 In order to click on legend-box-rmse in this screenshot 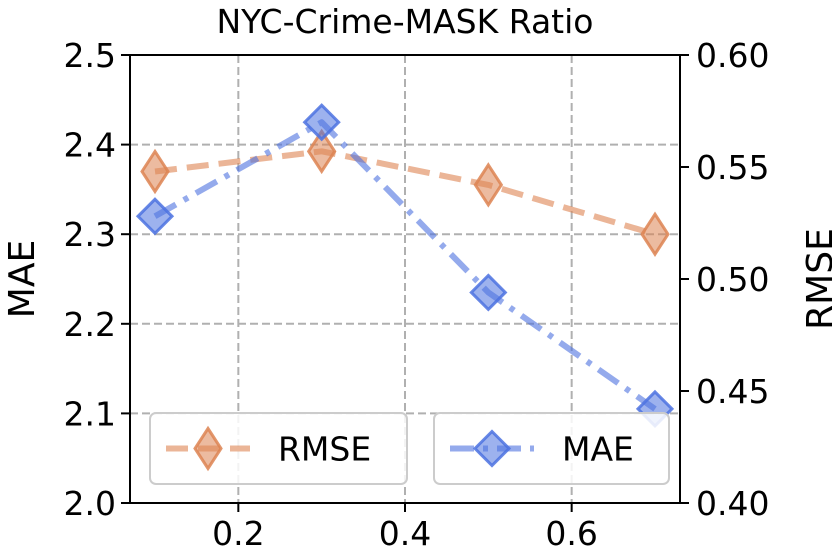, I will do `click(278, 448)`.